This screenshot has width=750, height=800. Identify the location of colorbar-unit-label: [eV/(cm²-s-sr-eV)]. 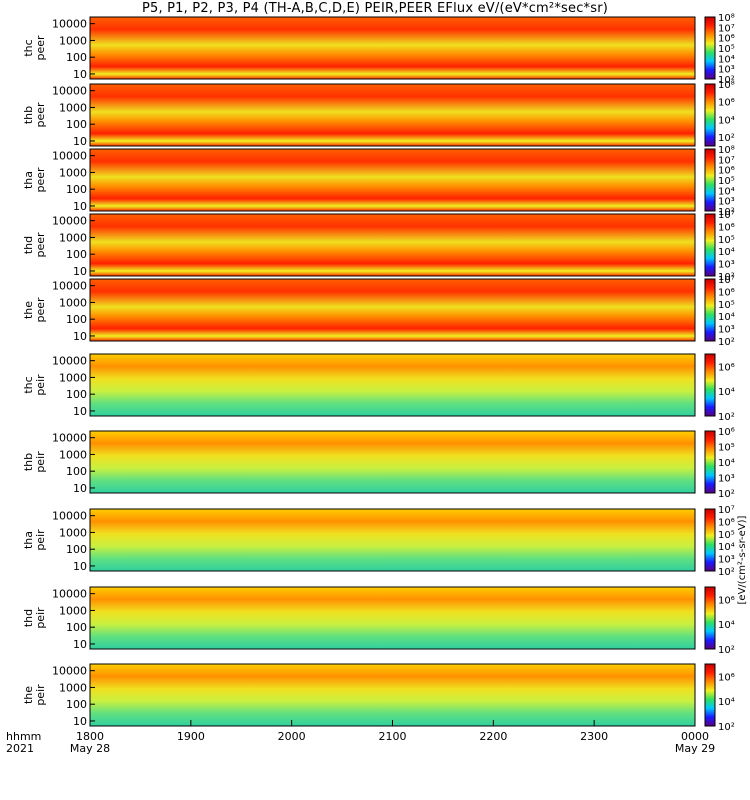
(742, 559).